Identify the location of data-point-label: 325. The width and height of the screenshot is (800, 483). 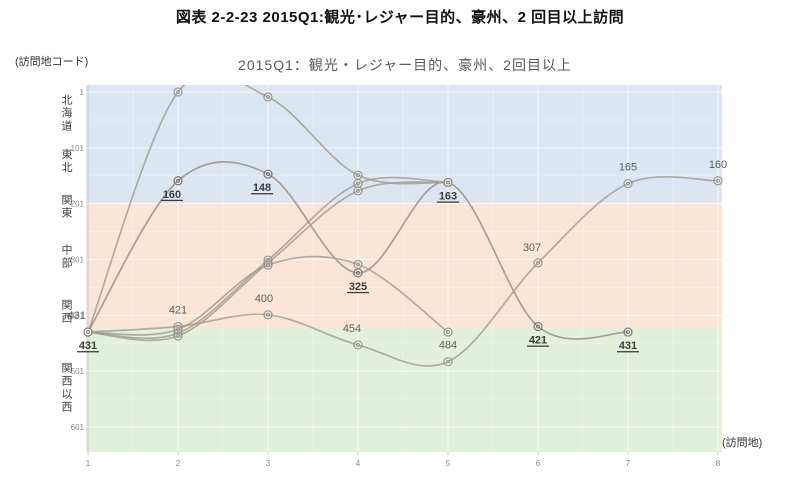
(358, 287).